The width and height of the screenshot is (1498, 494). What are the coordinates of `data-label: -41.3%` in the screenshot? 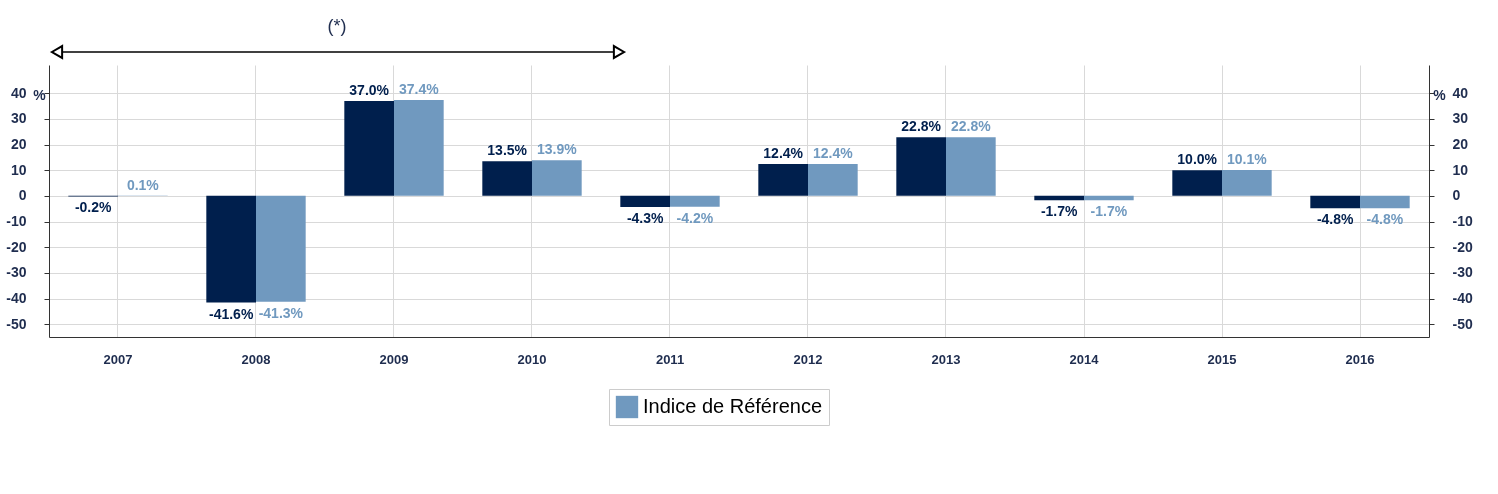 It's located at (281, 312).